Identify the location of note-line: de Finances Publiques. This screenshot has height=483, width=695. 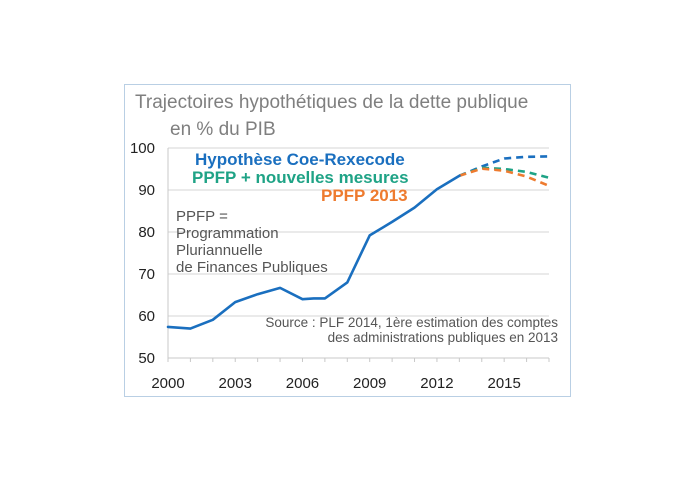
(252, 267).